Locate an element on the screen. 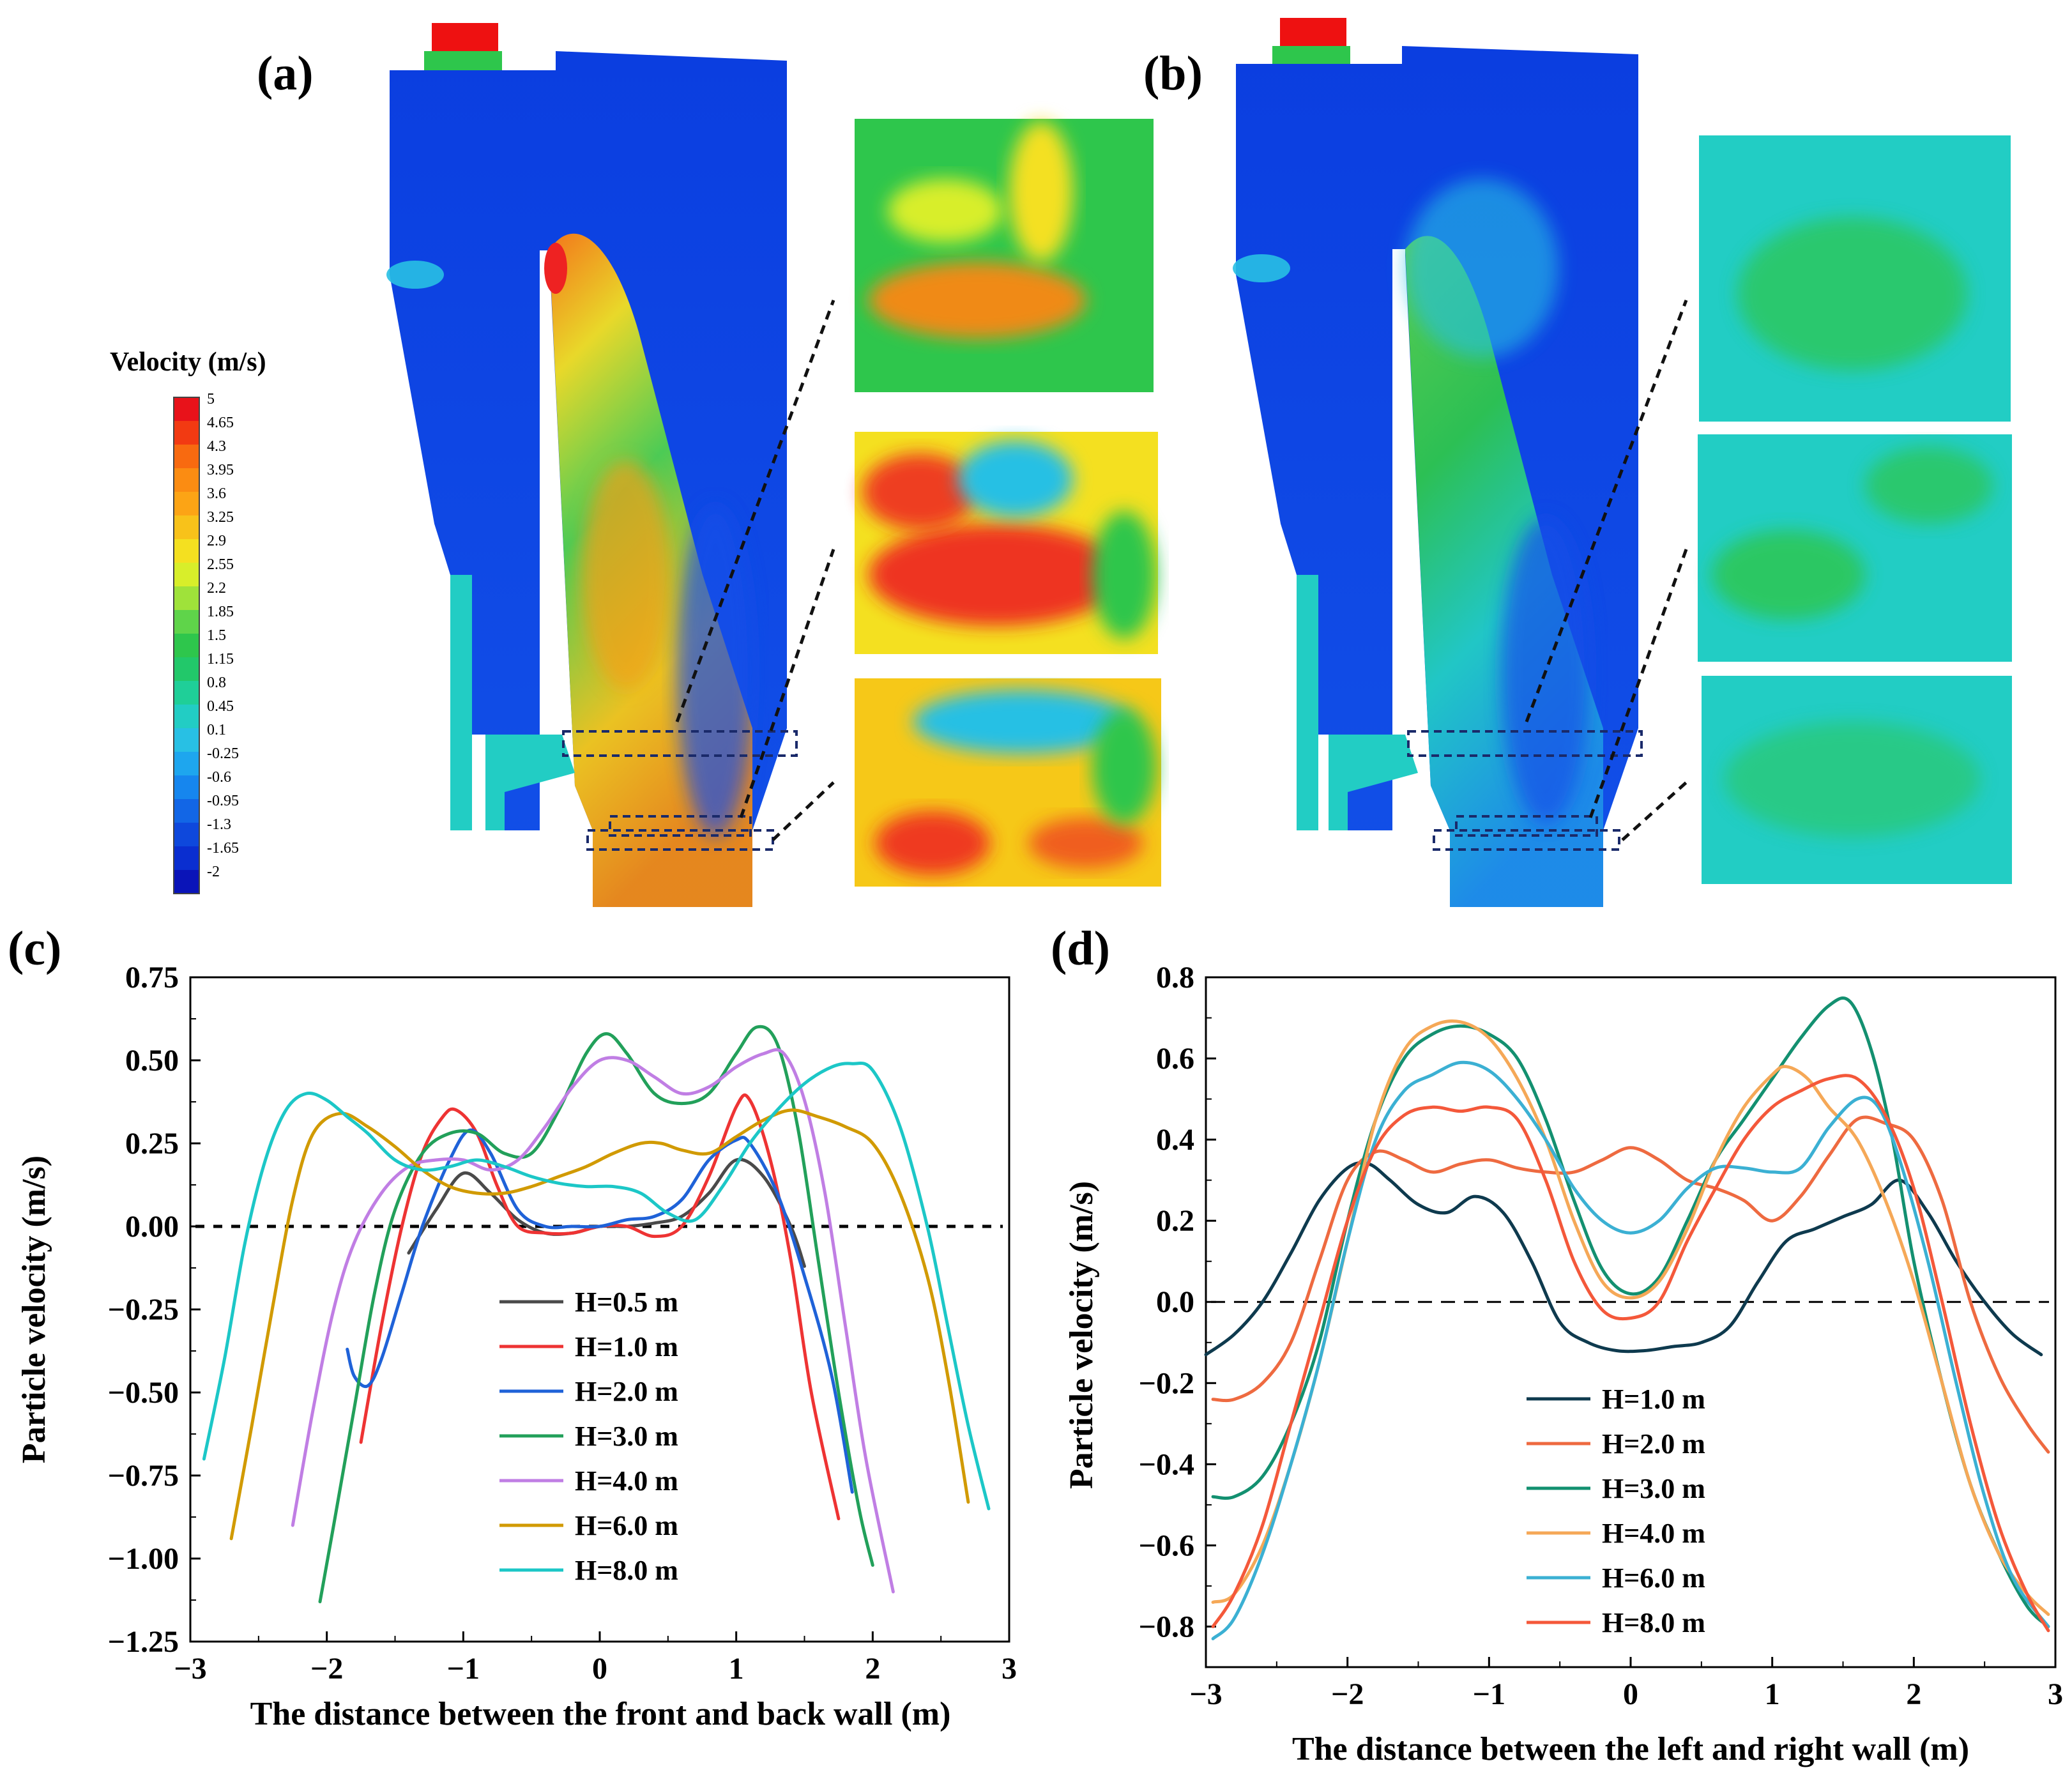 The height and width of the screenshot is (1777, 2072). y-tick-label: −0.75 is located at coordinates (143, 1476).